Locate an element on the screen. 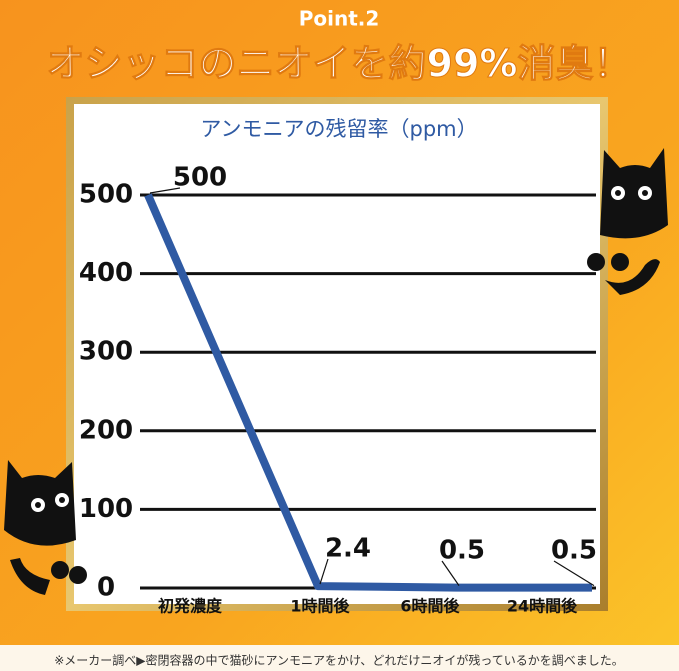  y-tick-label: 0 is located at coordinates (106, 588).